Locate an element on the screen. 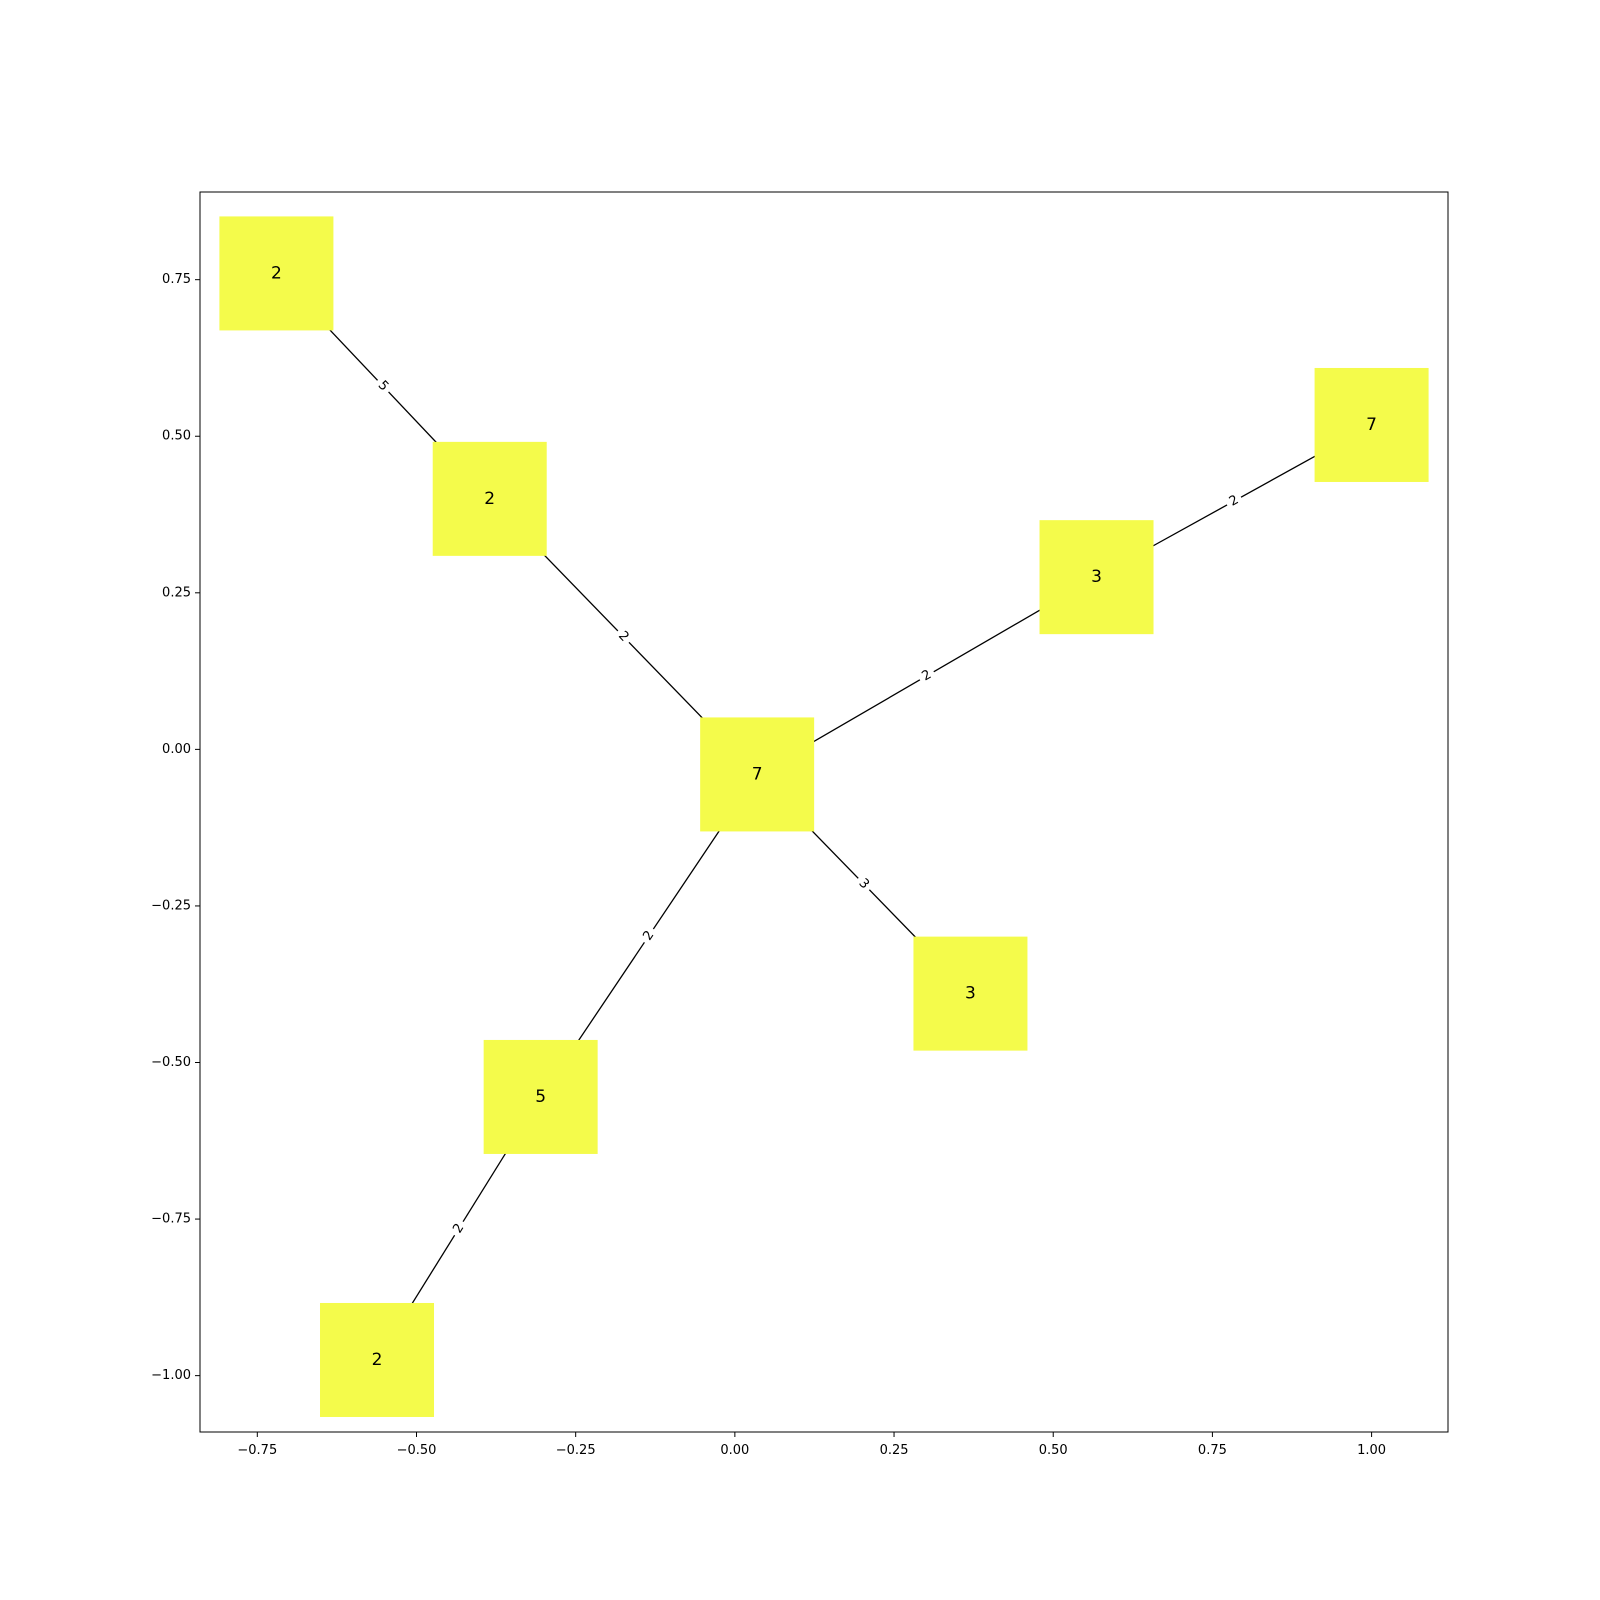 The height and width of the screenshot is (1600, 1600). x-tick-label: −0.50 is located at coordinates (417, 1450).